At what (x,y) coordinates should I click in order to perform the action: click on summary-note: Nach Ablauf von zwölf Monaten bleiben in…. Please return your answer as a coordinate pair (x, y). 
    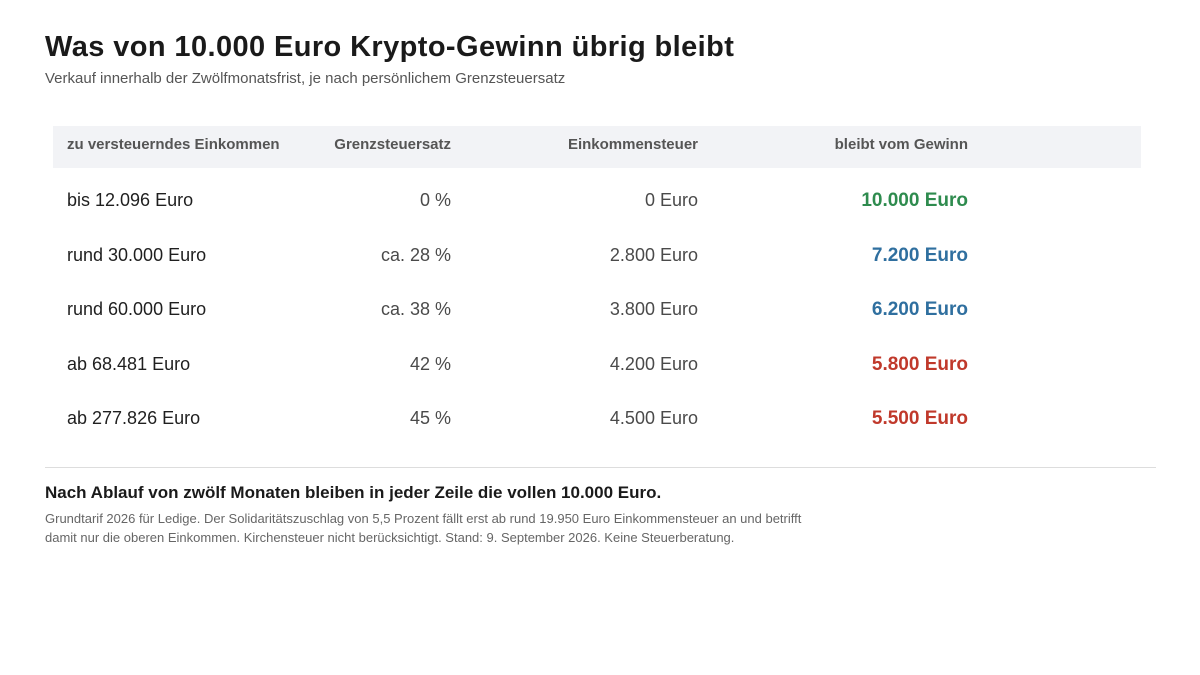
    Looking at the image, I should click on (353, 492).